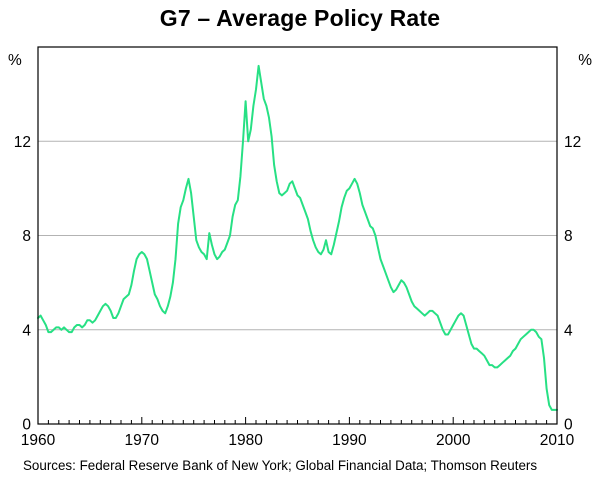 The width and height of the screenshot is (600, 491). What do you see at coordinates (26, 330) in the screenshot?
I see `y-tick-label-left: 4` at bounding box center [26, 330].